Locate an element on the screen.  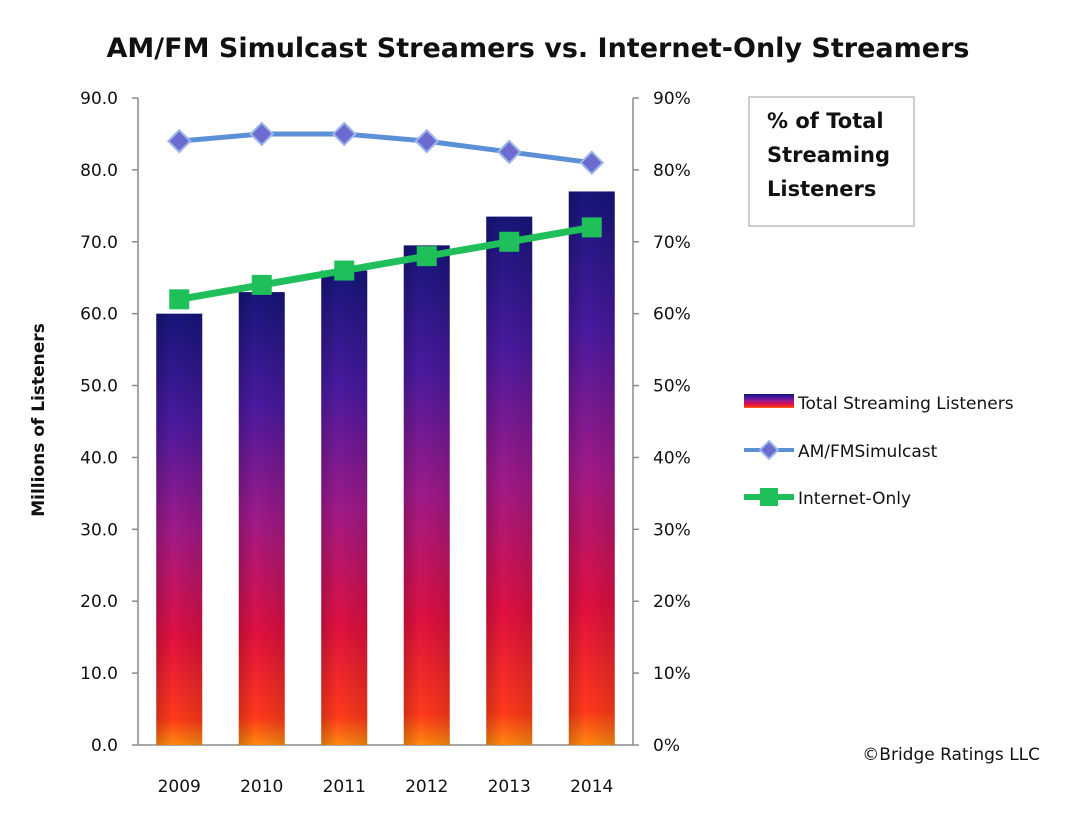
y2-tick-label: 30% is located at coordinates (672, 530).